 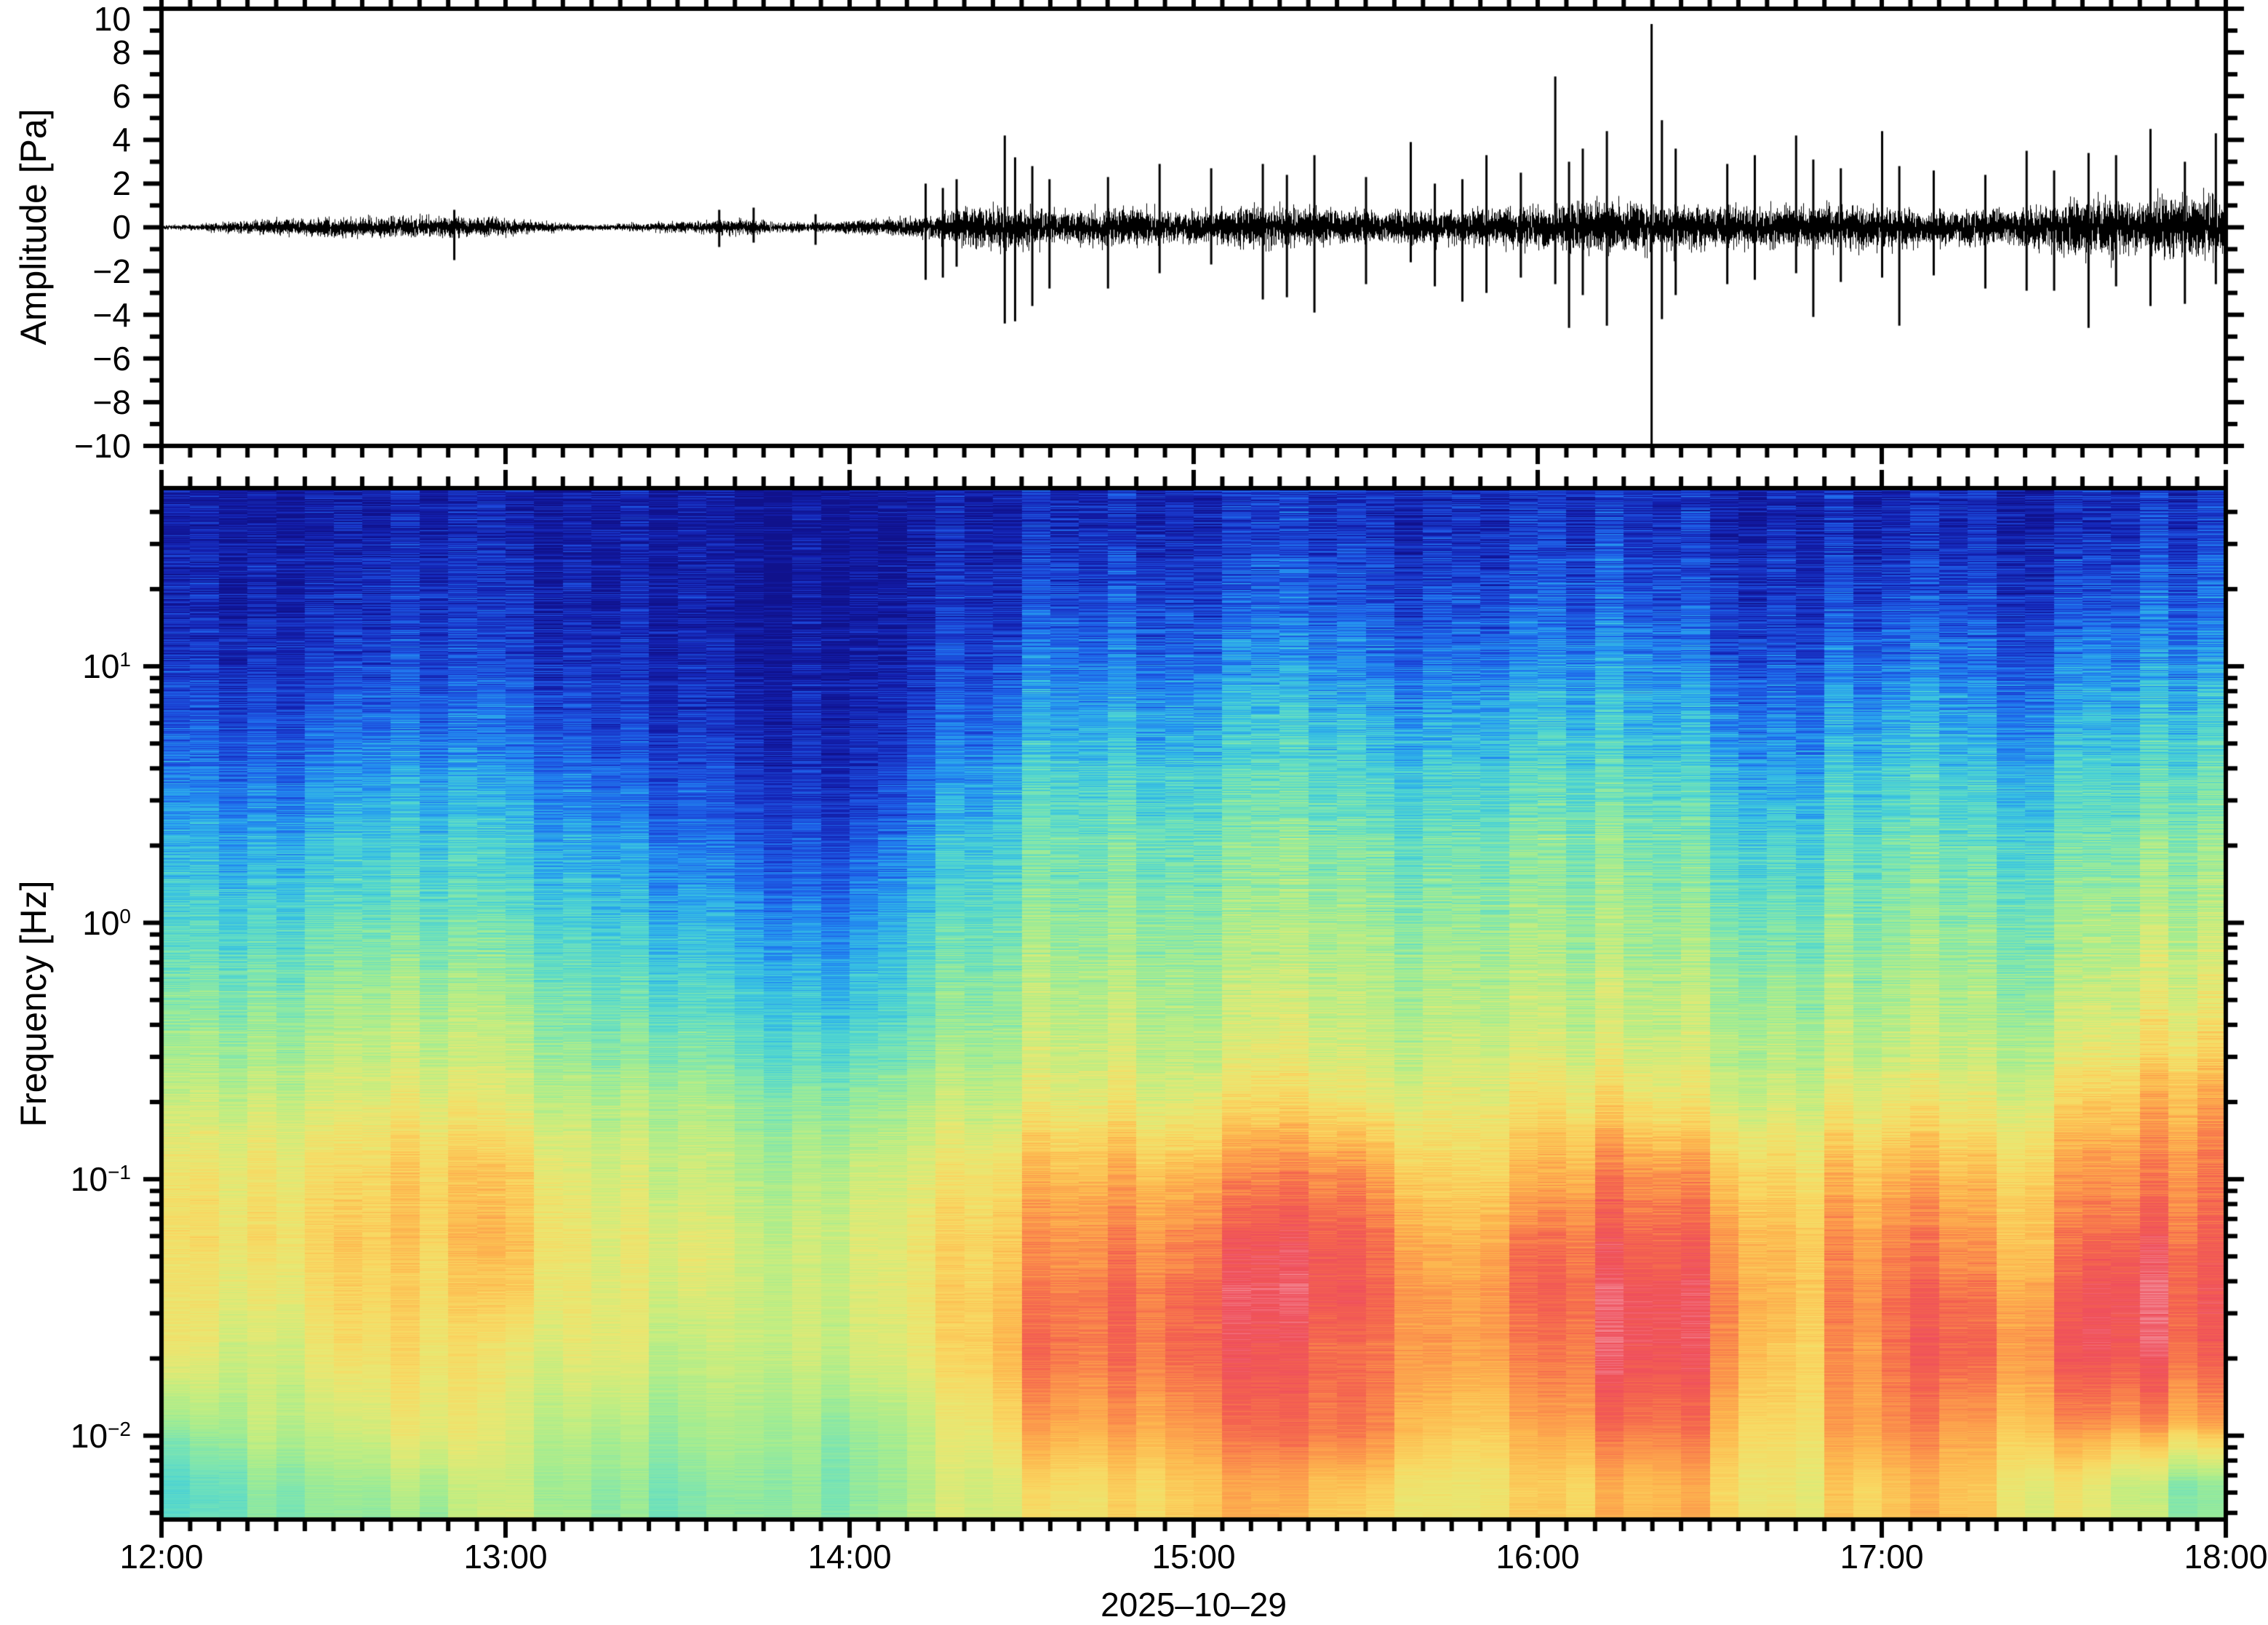 I want to click on freq-tick-exponent: −1, so click(x=120, y=1172).